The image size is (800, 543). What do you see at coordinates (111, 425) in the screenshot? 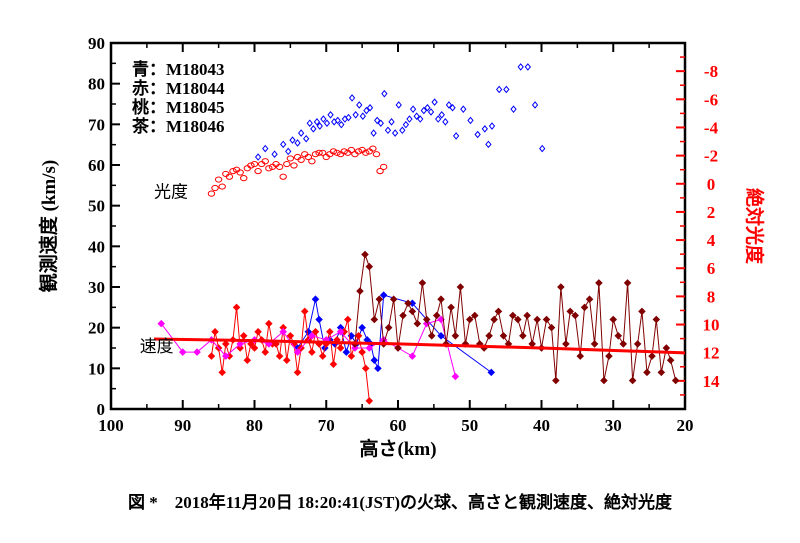
I see `x-tick-label: 100` at bounding box center [111, 425].